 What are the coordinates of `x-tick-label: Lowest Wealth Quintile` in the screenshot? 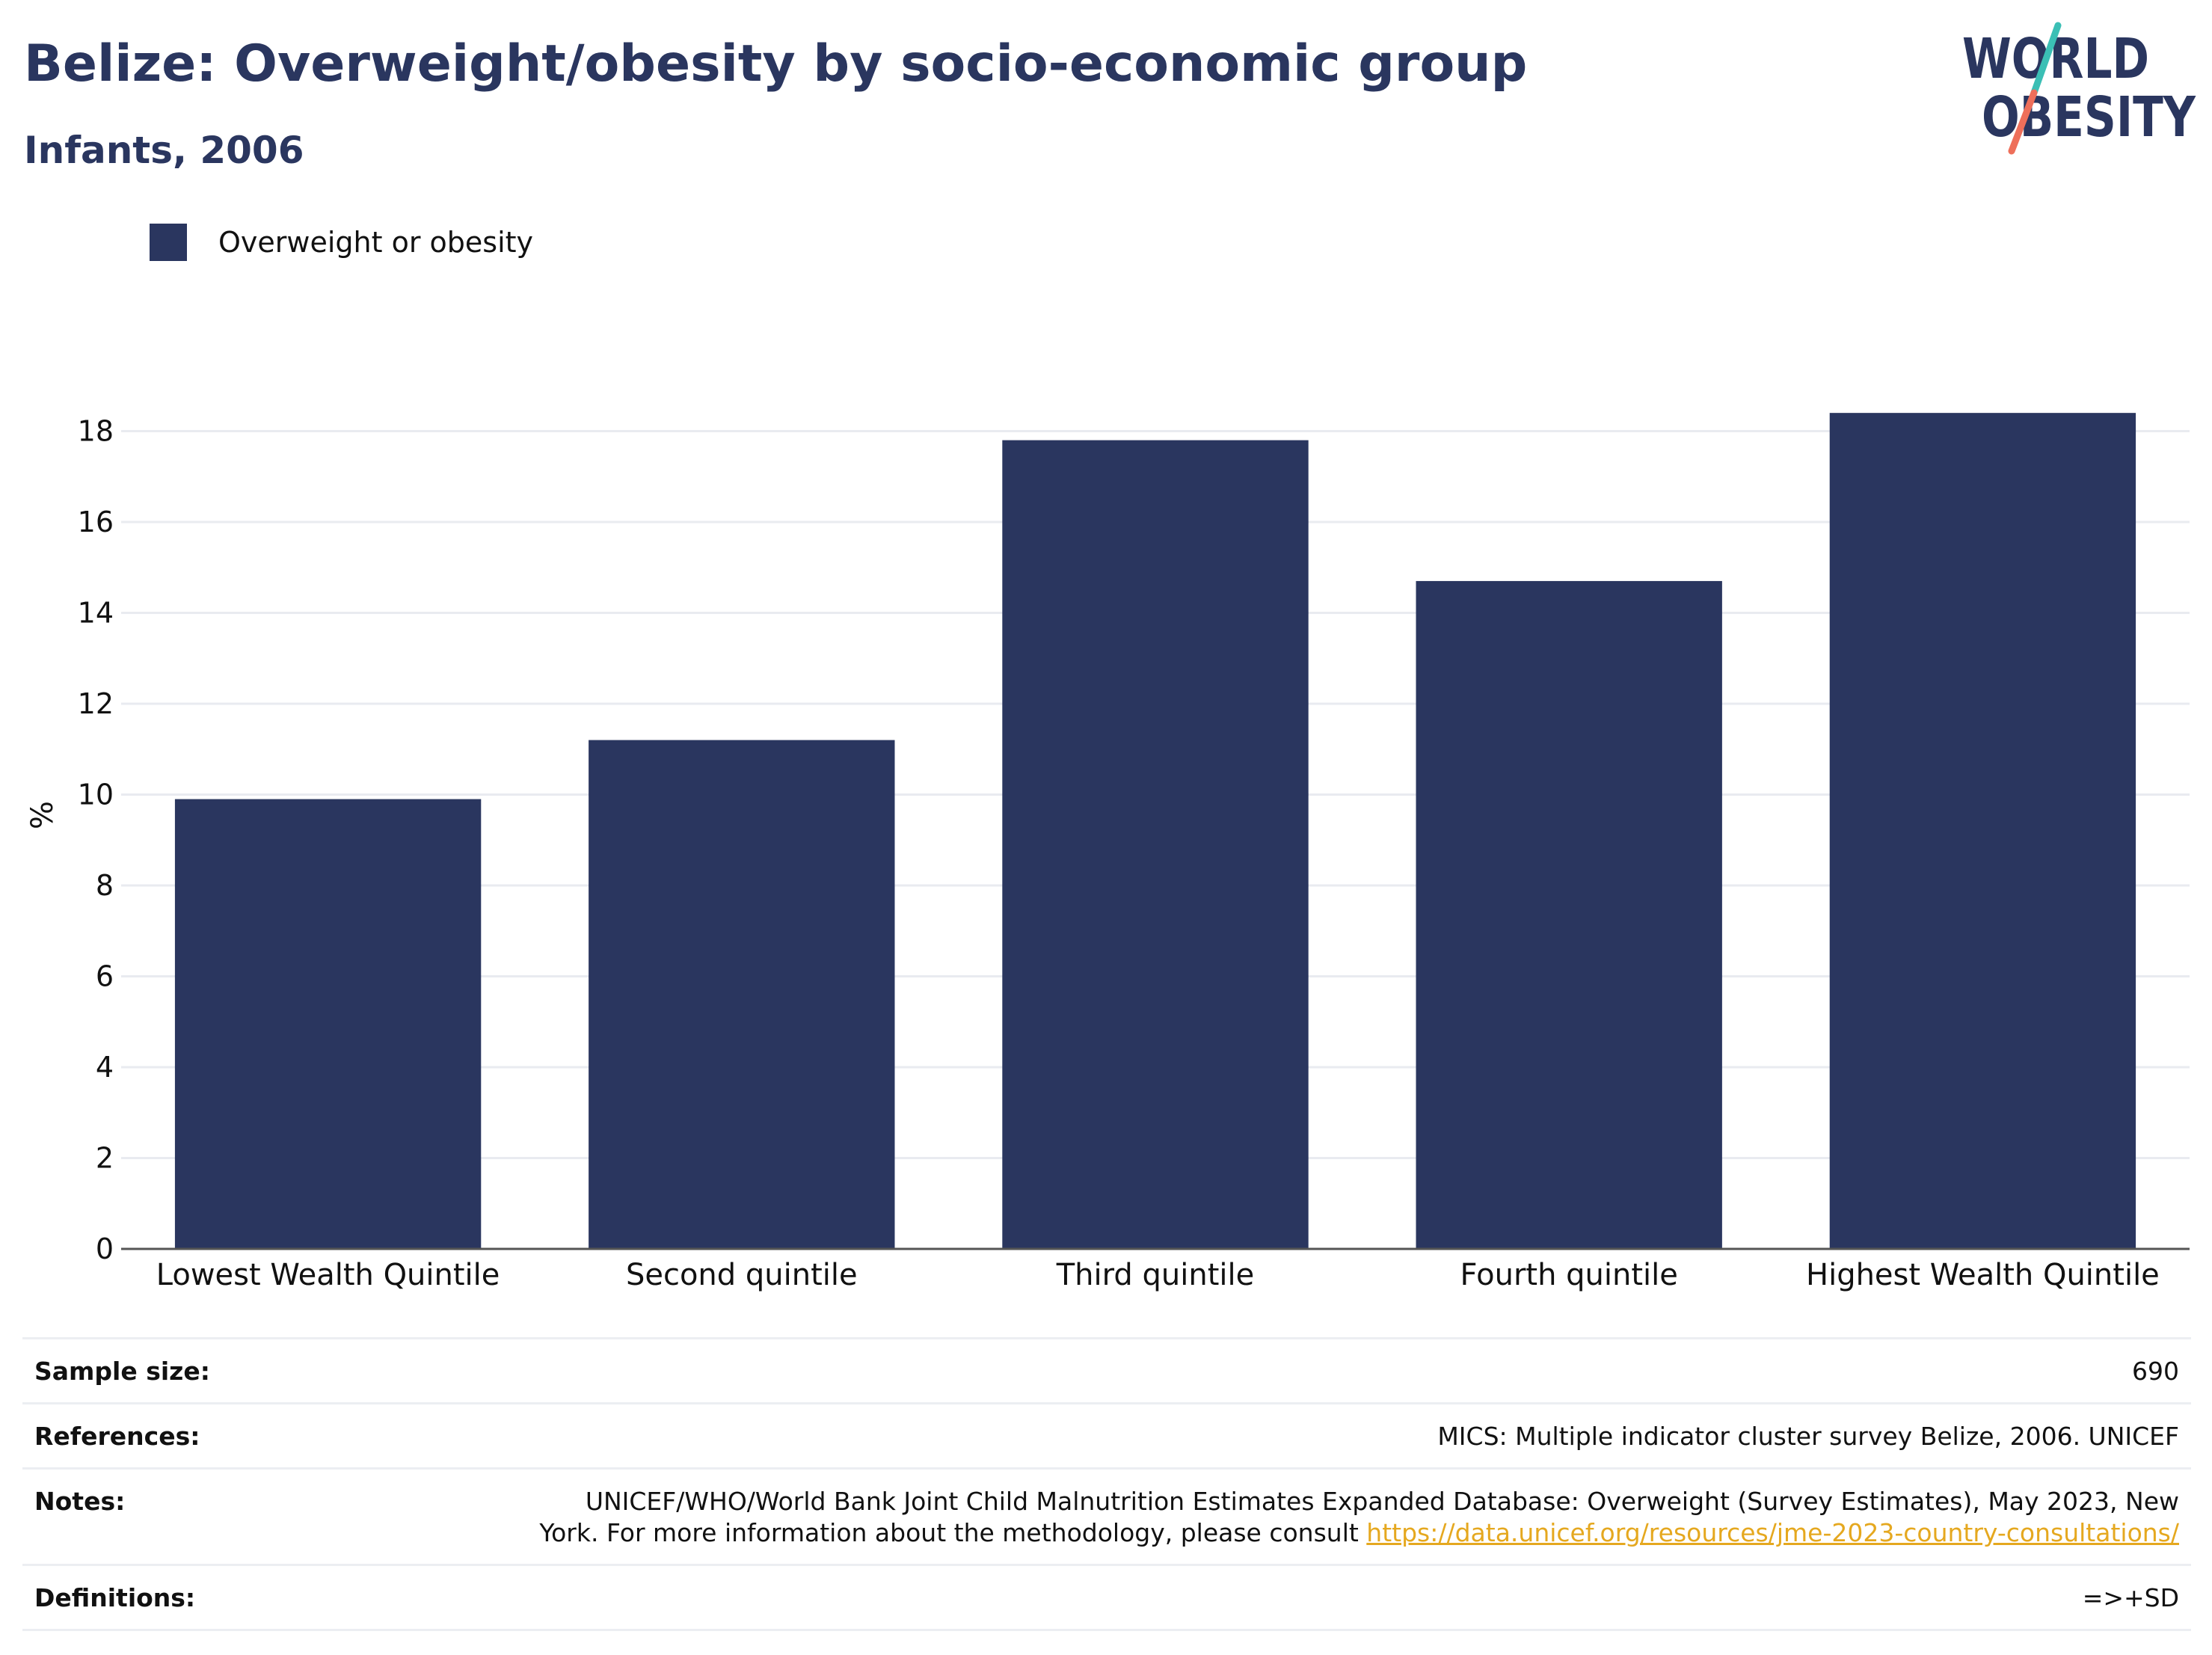 It's located at (328, 1275).